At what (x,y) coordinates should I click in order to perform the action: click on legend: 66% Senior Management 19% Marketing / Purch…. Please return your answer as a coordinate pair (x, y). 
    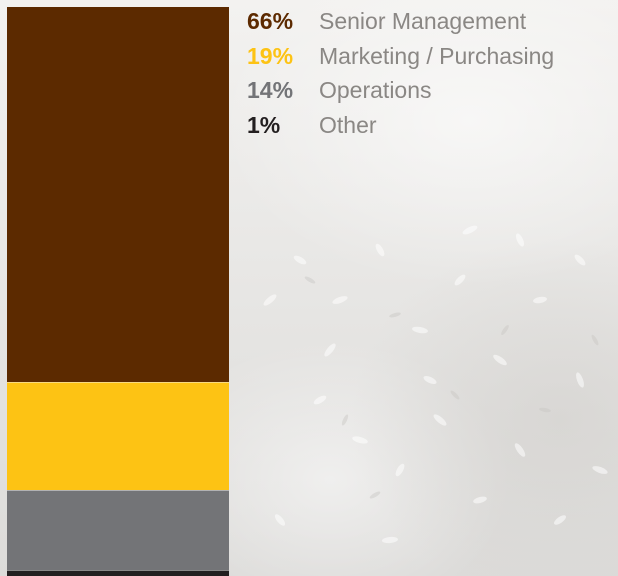
    Looking at the image, I should click on (400, 73).